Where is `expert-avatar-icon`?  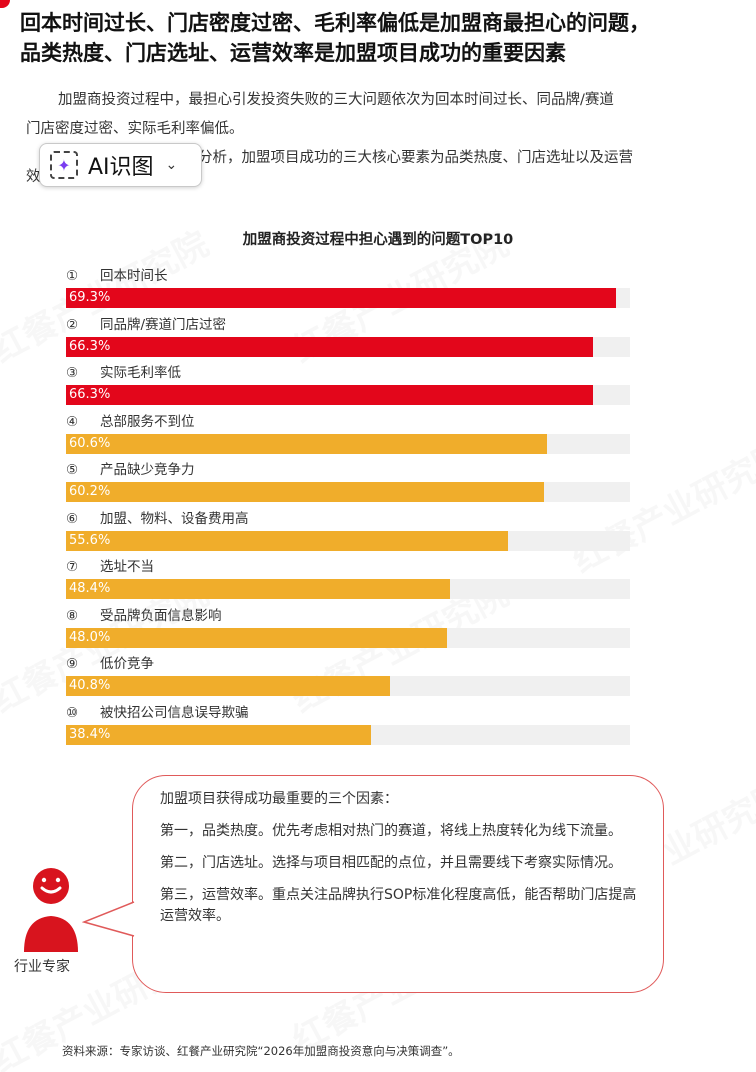
expert-avatar-icon is located at coordinates (51, 910).